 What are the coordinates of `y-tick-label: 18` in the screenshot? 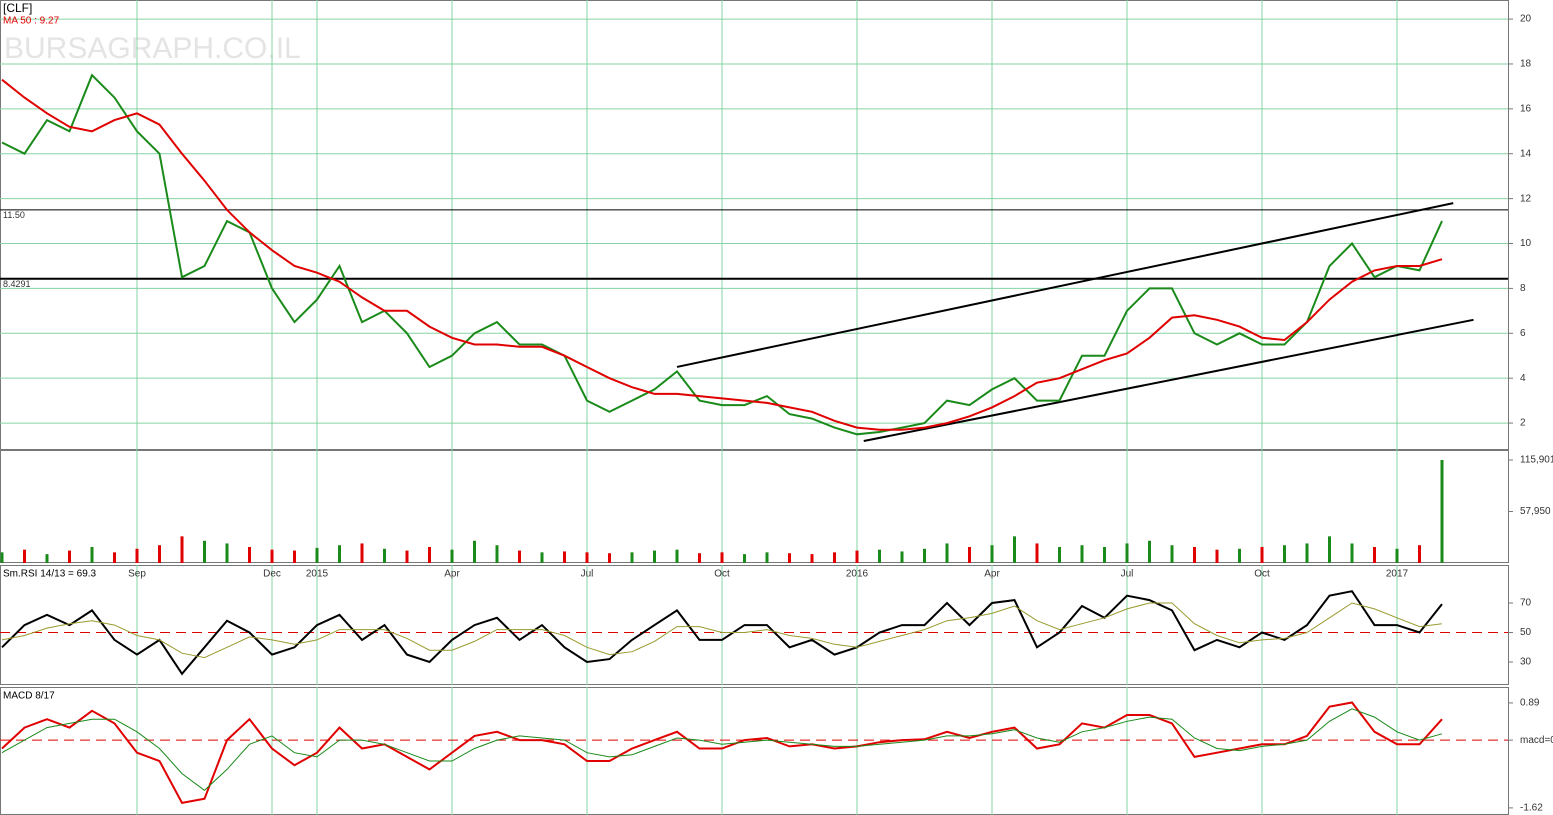 It's located at (1526, 64).